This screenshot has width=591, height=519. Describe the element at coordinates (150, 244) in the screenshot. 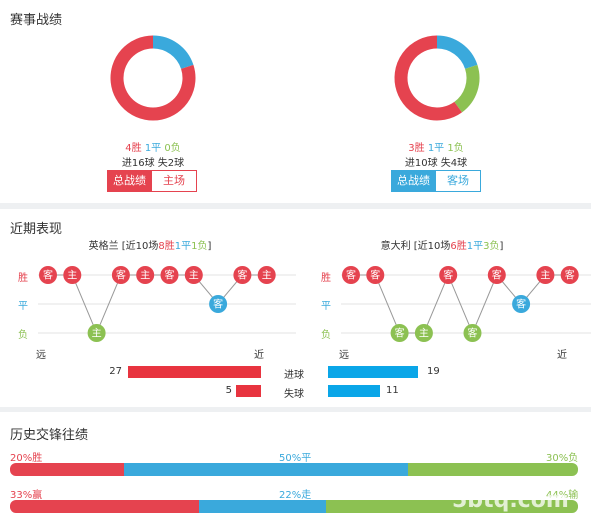

I see `left-team-form-summary: 英格兰 [近10场8胜1平1负]` at that location.